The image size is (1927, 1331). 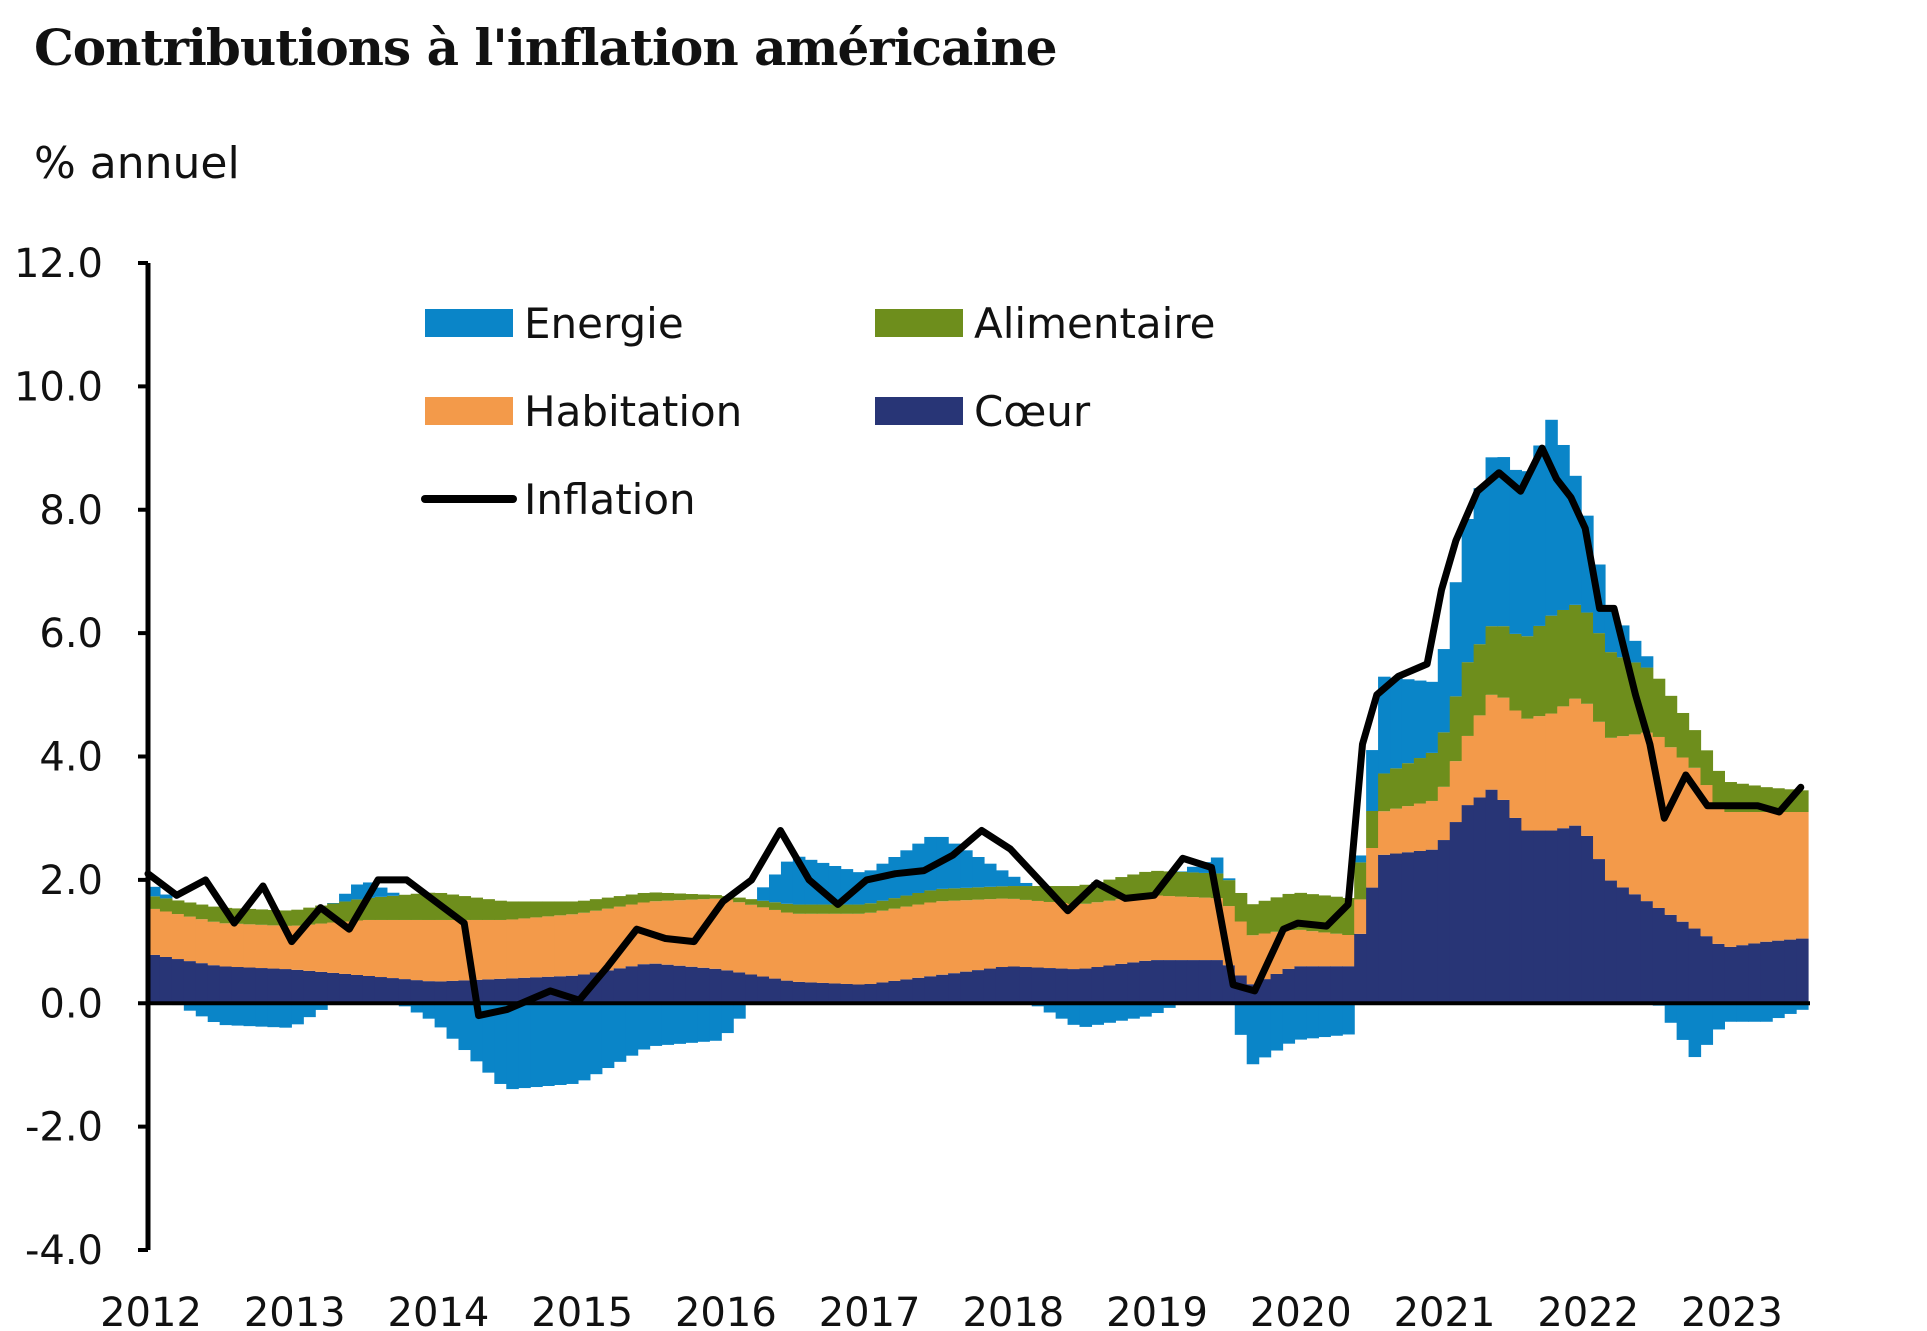 I want to click on legend-swatch-habitation, so click(x=469, y=411).